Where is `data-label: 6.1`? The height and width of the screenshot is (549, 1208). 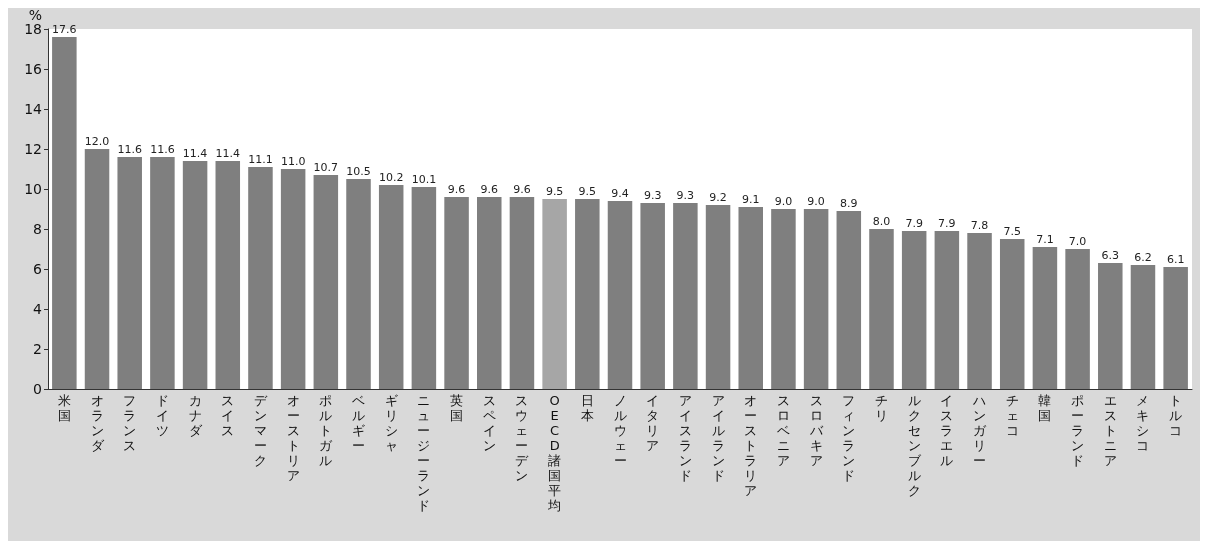 data-label: 6.1 is located at coordinates (1175, 259).